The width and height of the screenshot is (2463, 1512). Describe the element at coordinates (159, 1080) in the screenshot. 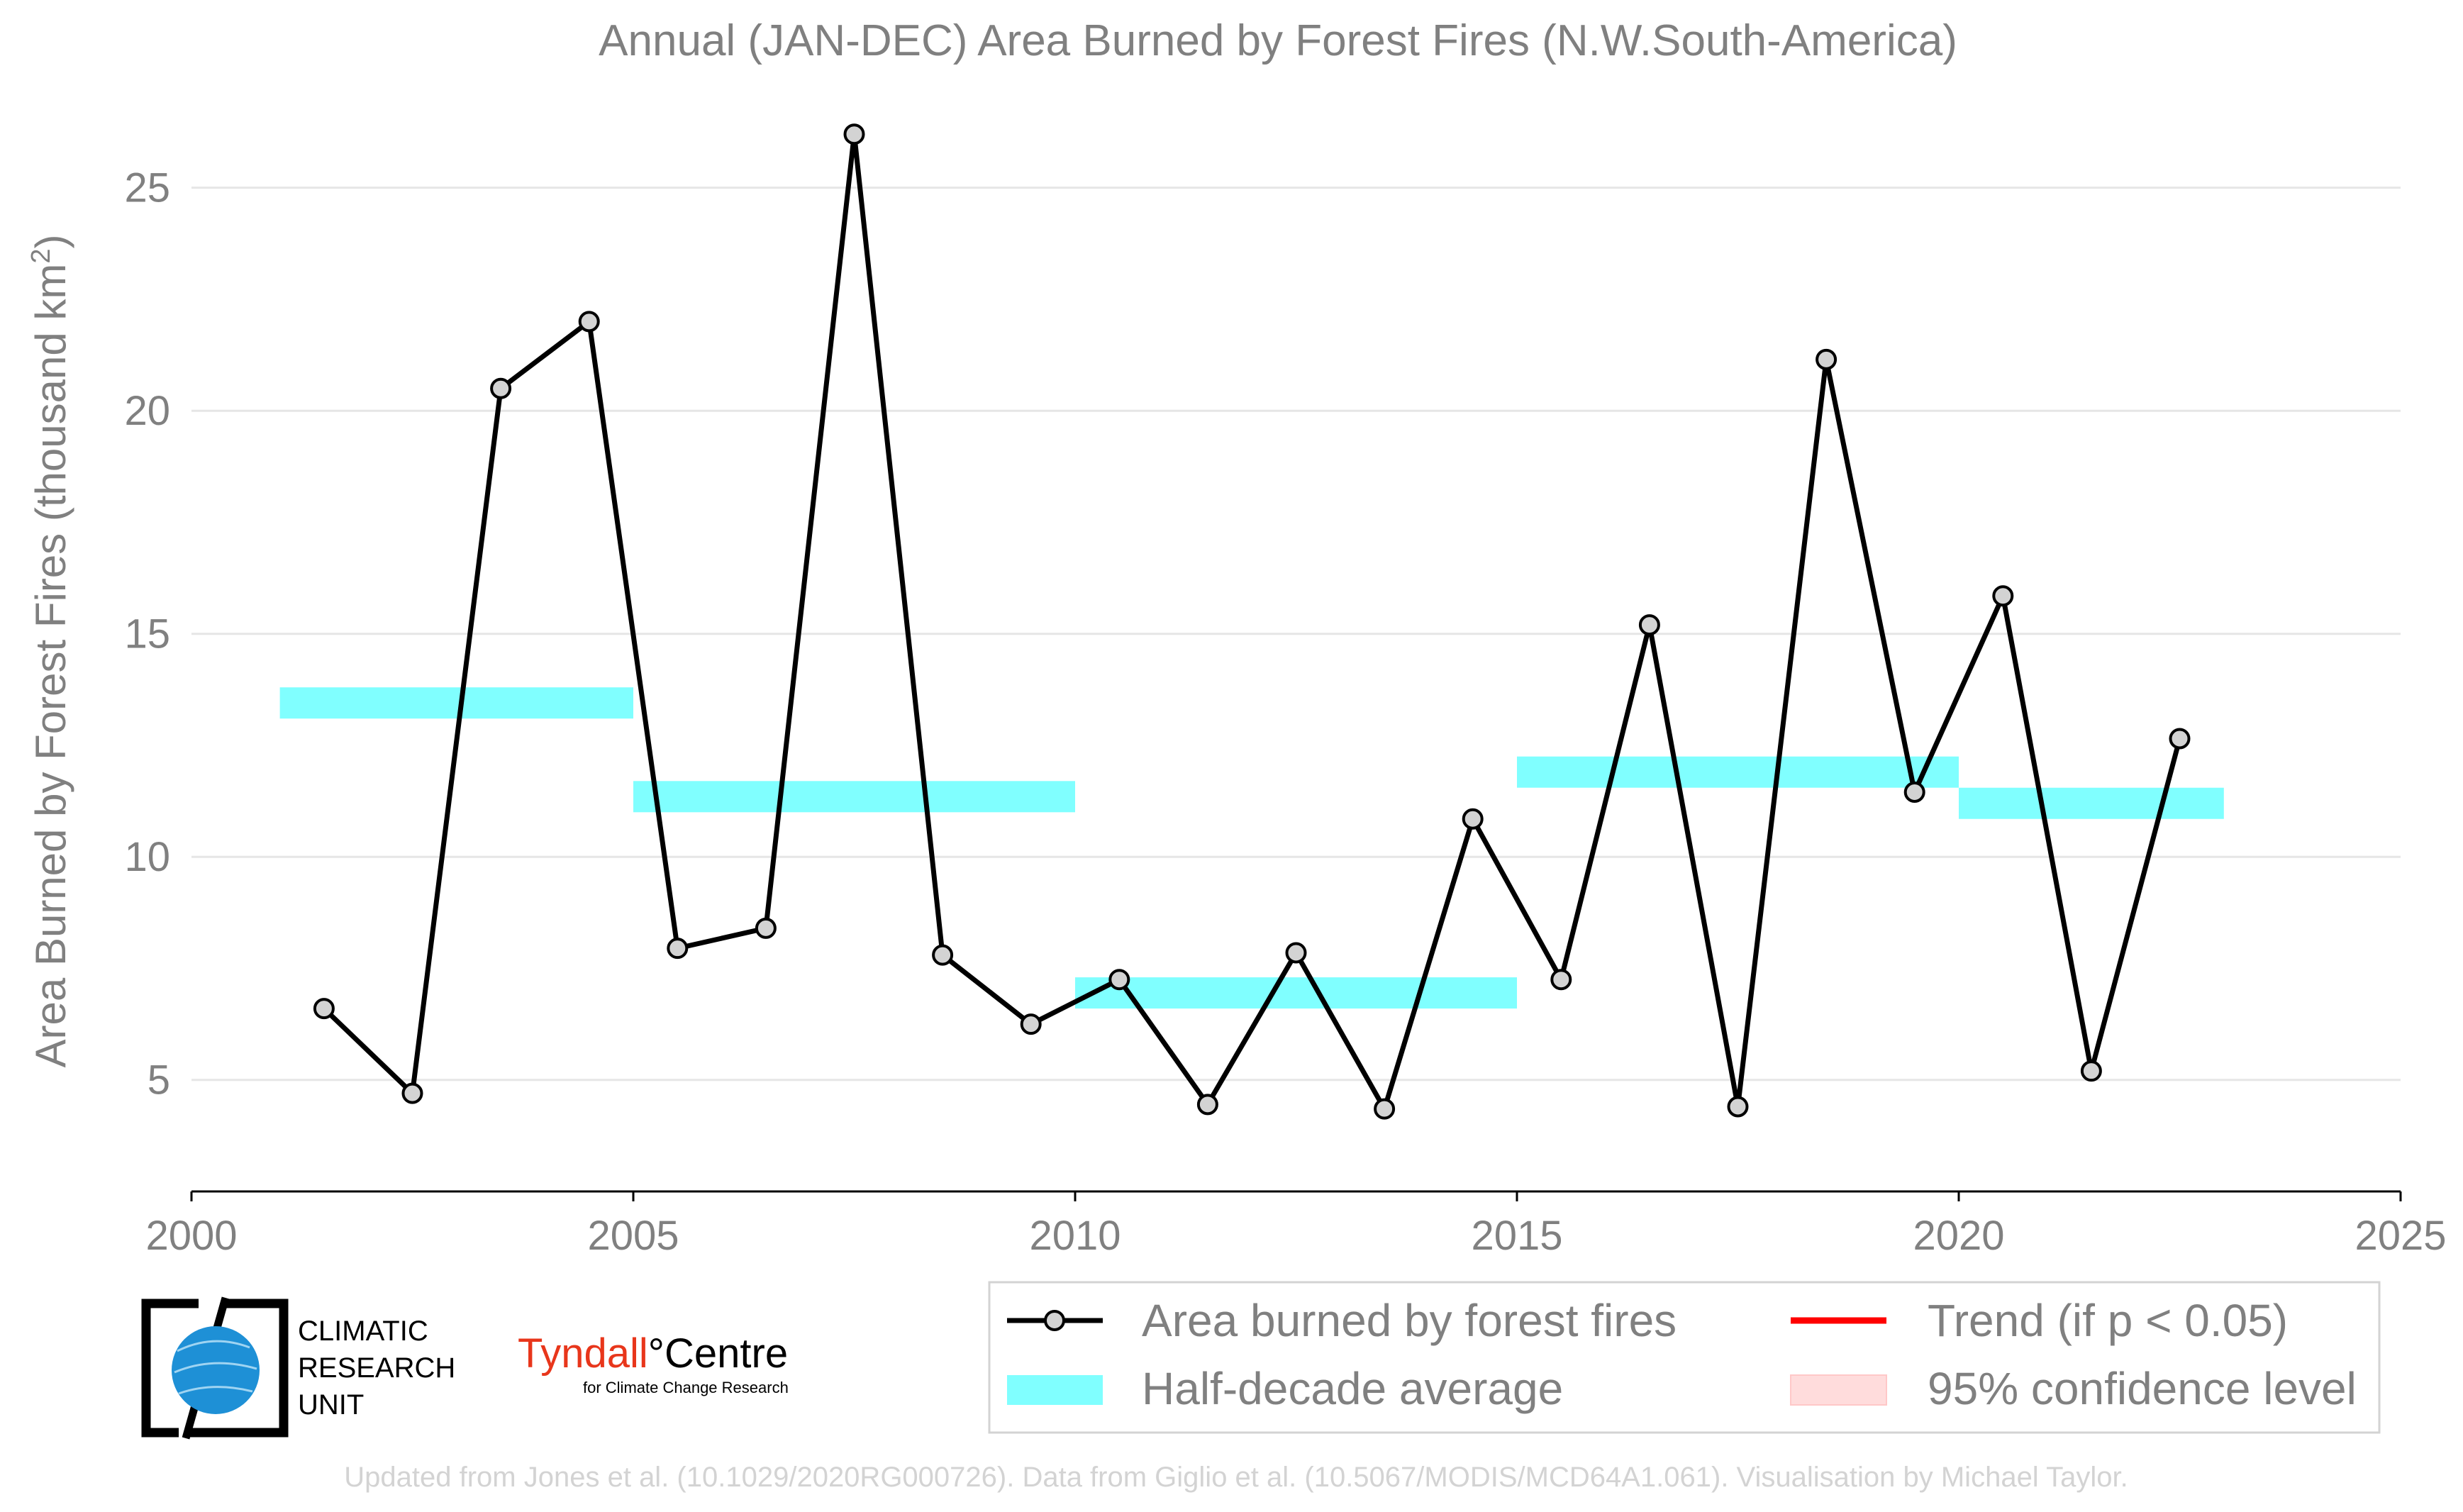

I see `y-tick-label: 5` at that location.